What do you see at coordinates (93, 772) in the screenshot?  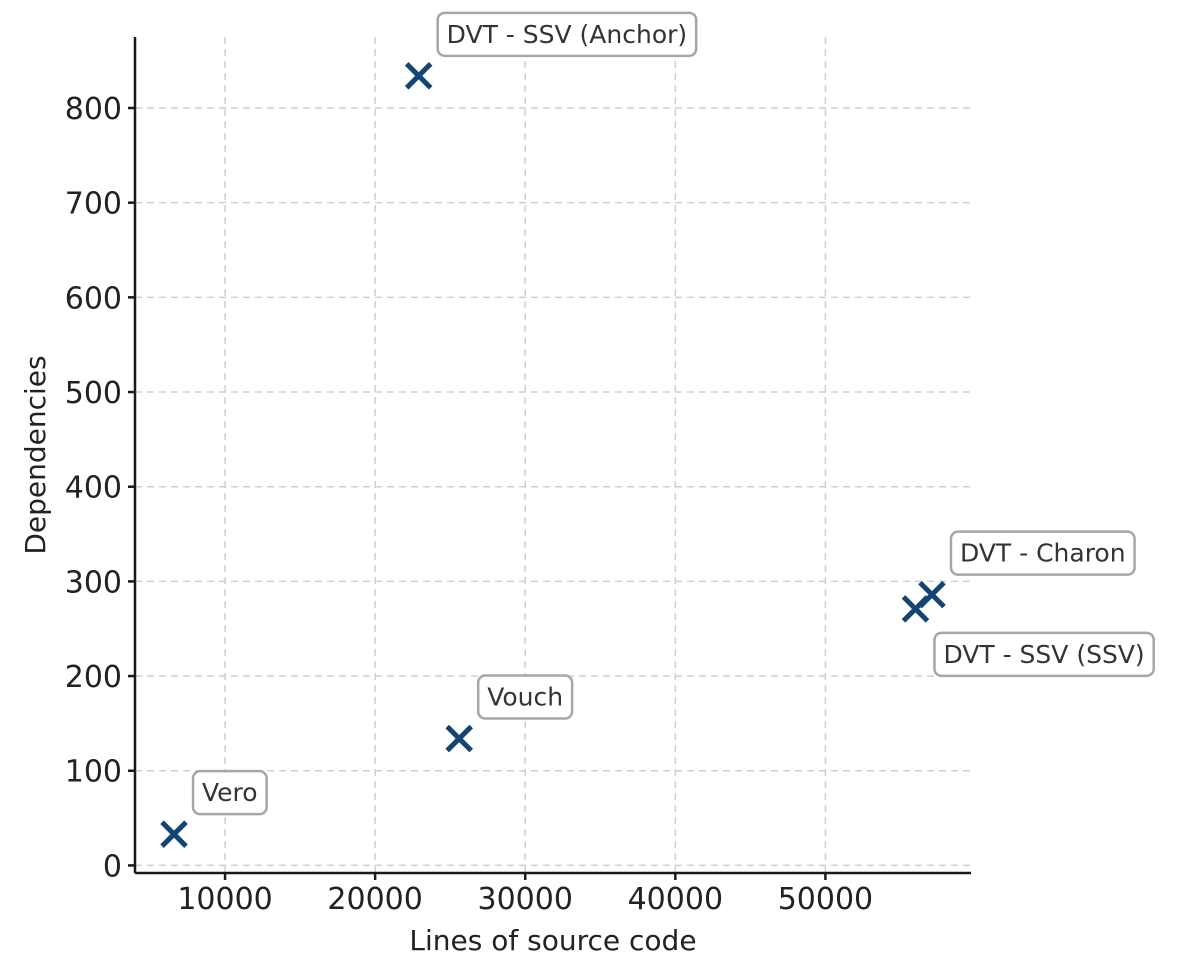 I see `y-tick-label: 100` at bounding box center [93, 772].